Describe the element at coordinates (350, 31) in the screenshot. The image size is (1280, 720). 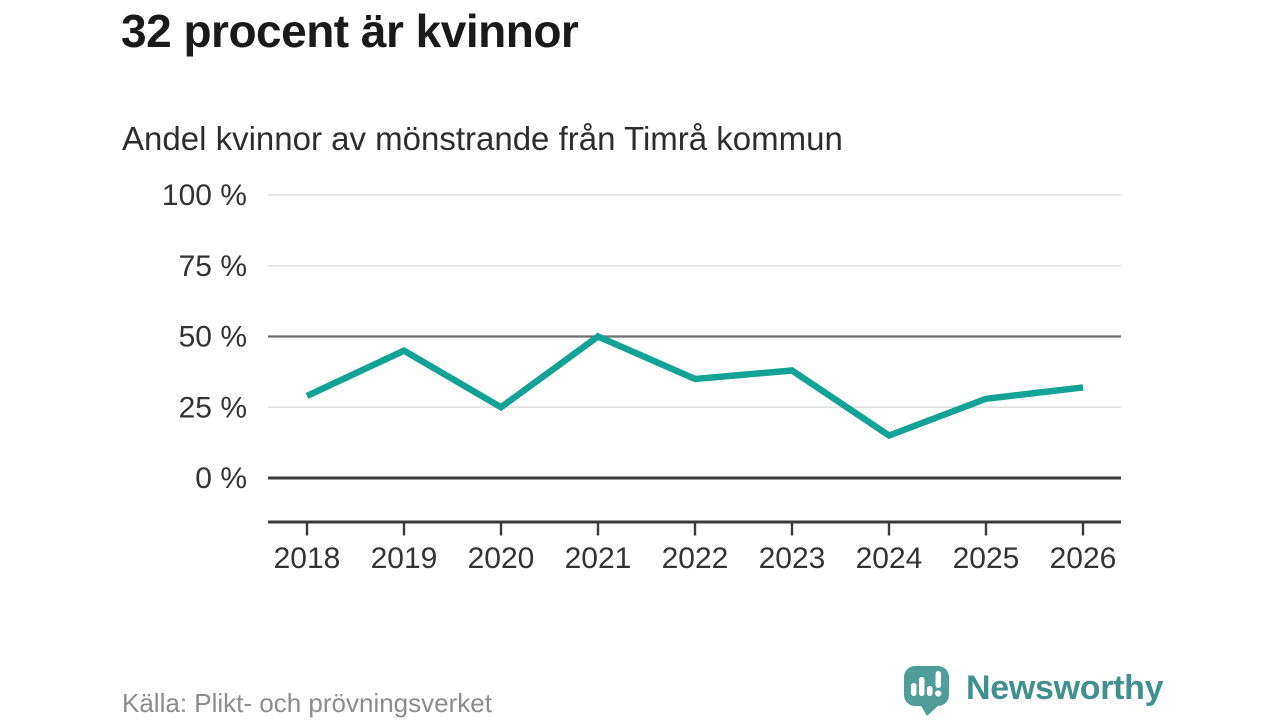
I see `page-title: 32 procent är kvinnor` at that location.